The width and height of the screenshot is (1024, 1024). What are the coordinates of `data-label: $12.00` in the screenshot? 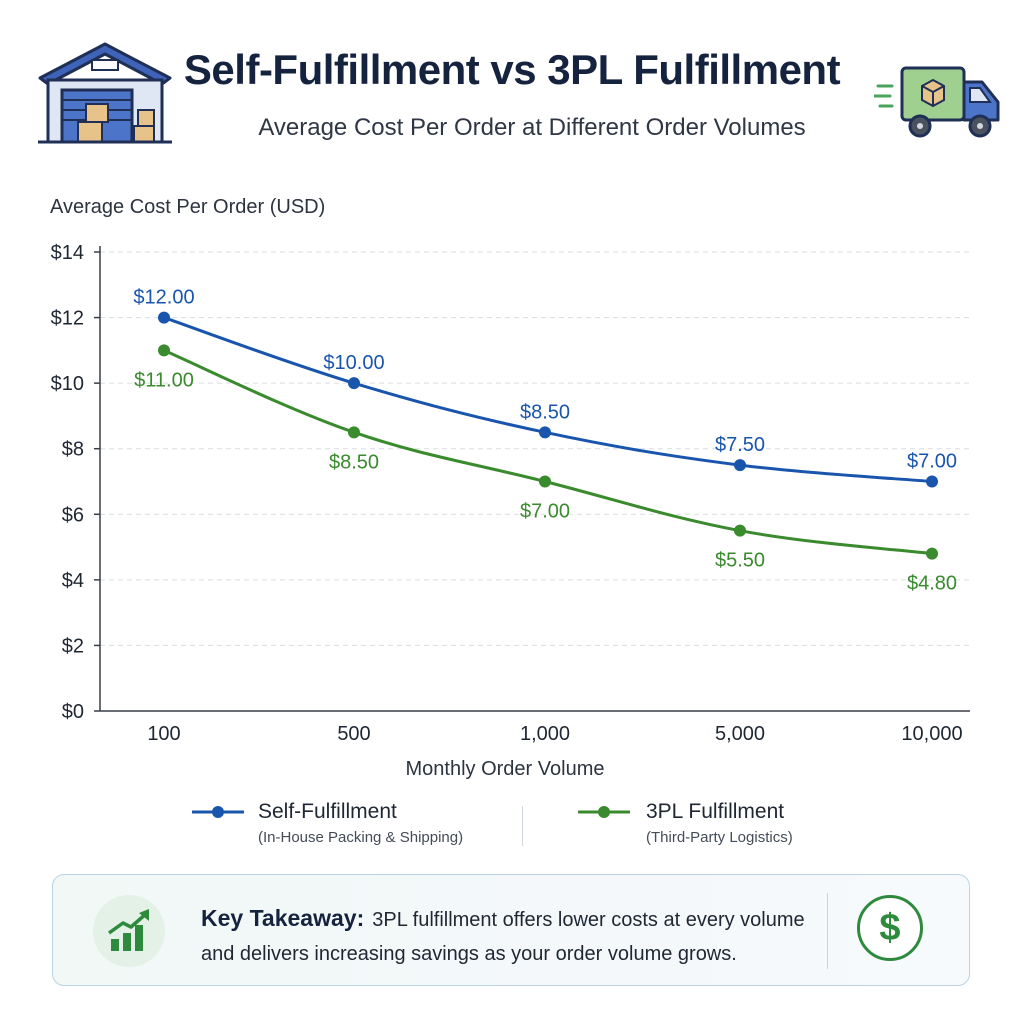 It's located at (163, 298).